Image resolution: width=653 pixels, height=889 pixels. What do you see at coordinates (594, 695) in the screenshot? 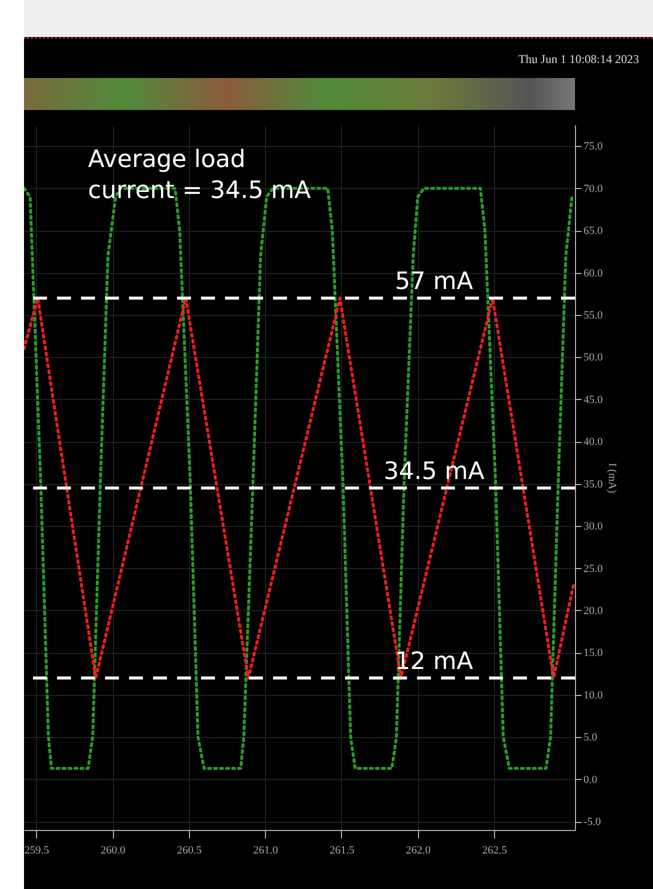
I see `y-tick-label: 10.0` at bounding box center [594, 695].